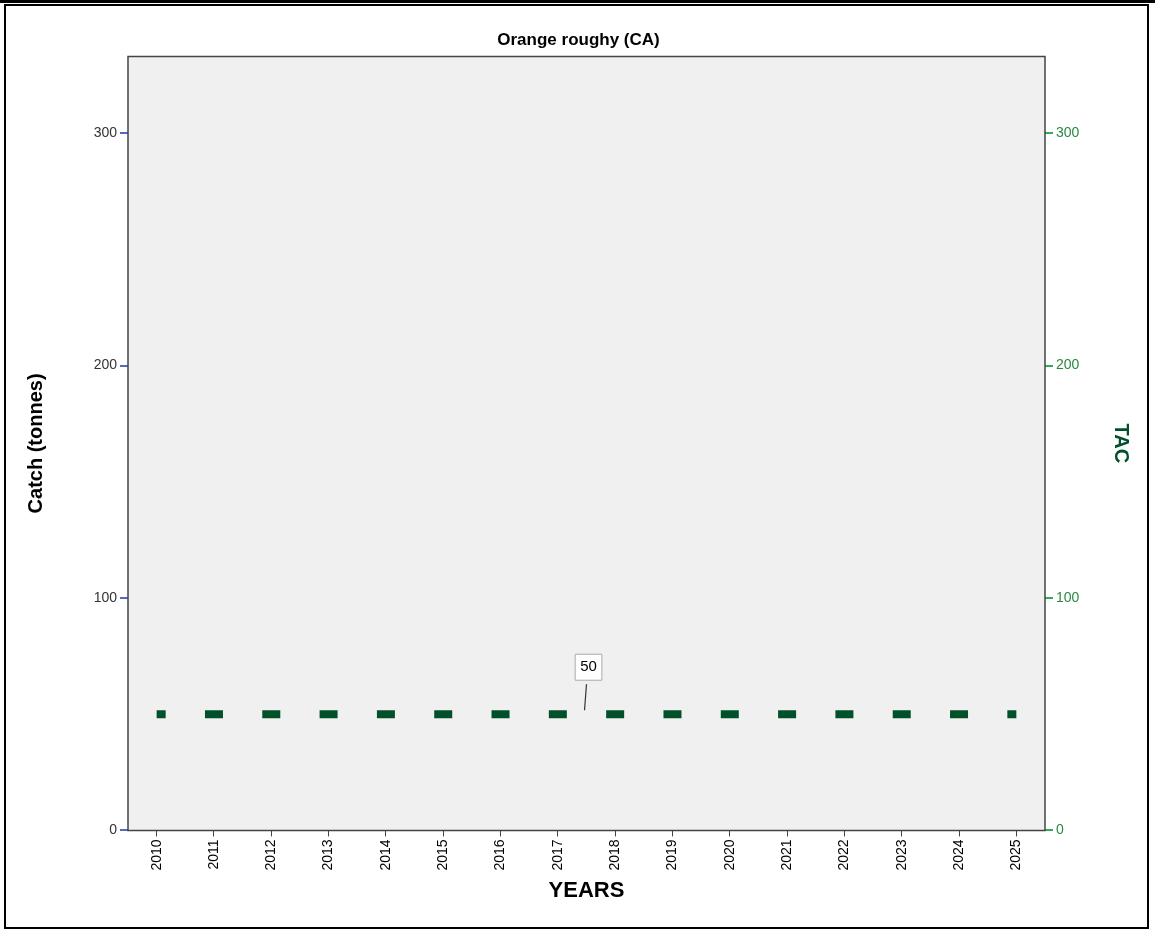 Image resolution: width=1155 pixels, height=933 pixels. Describe the element at coordinates (614, 855) in the screenshot. I see `x-tick-label: 2018` at that location.